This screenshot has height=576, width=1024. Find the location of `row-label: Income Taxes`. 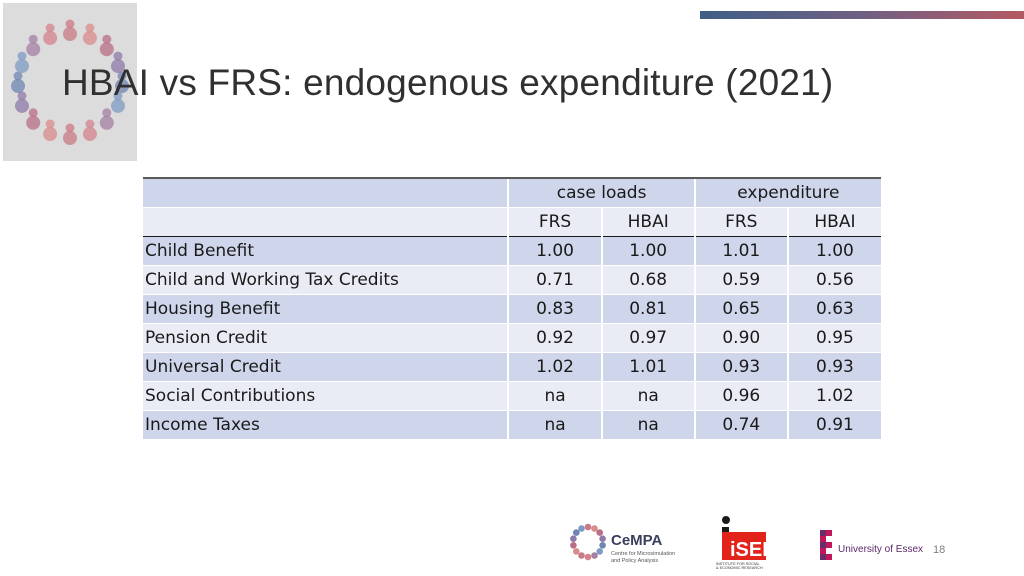

row-label: Income Taxes is located at coordinates (326, 424).